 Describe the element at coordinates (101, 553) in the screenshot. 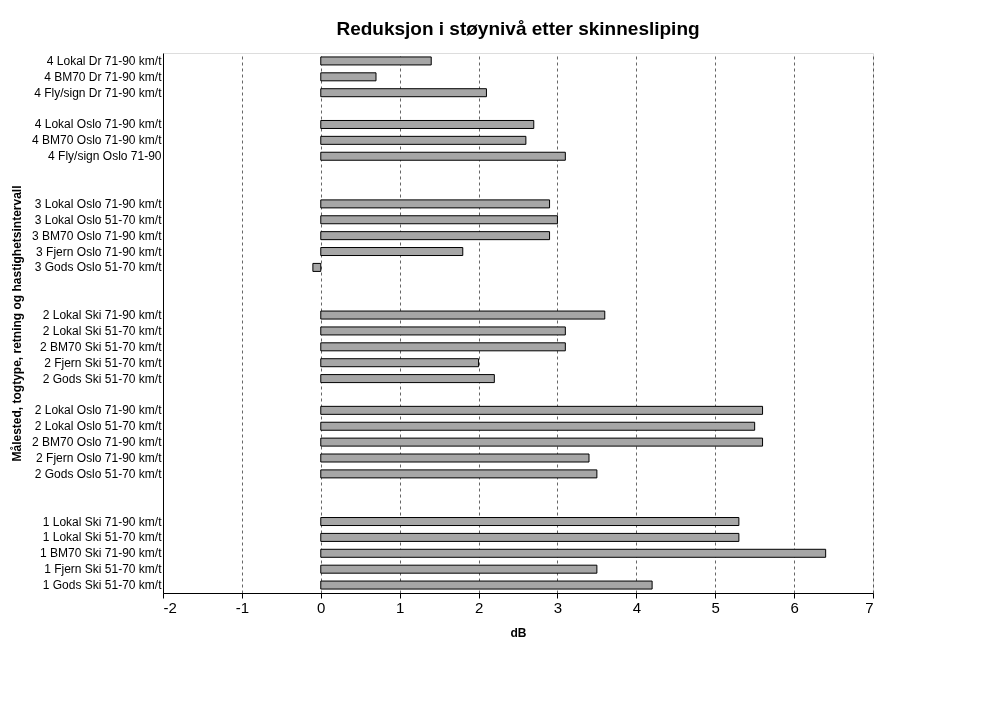

I see `y-tick-label: 1 BM70 Ski 71-90 km/t` at that location.